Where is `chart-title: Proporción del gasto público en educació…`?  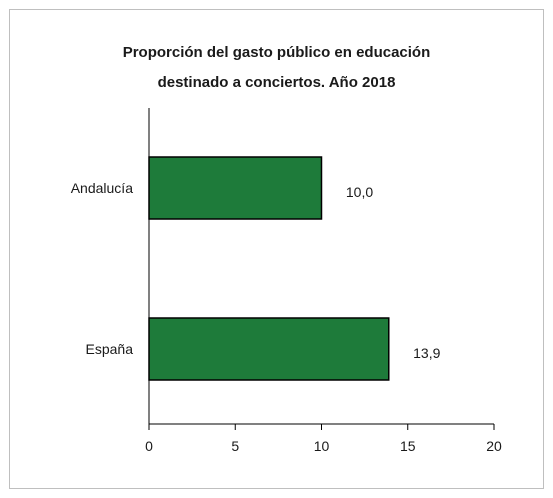
chart-title: Proporción del gasto público en educació… is located at coordinates (276, 68).